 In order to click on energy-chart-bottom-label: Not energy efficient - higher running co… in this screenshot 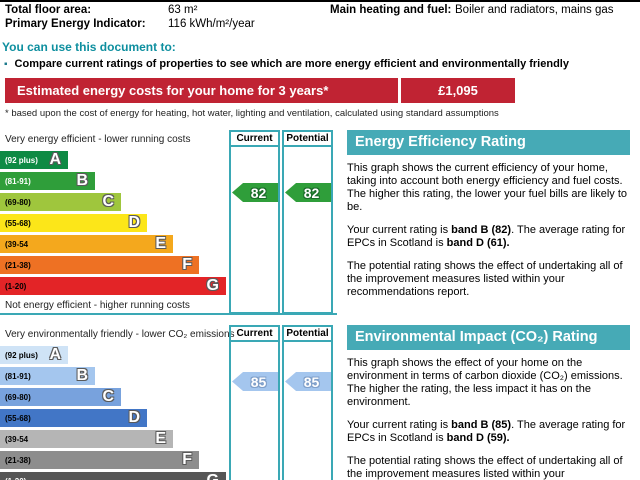, I will do `click(97, 305)`.